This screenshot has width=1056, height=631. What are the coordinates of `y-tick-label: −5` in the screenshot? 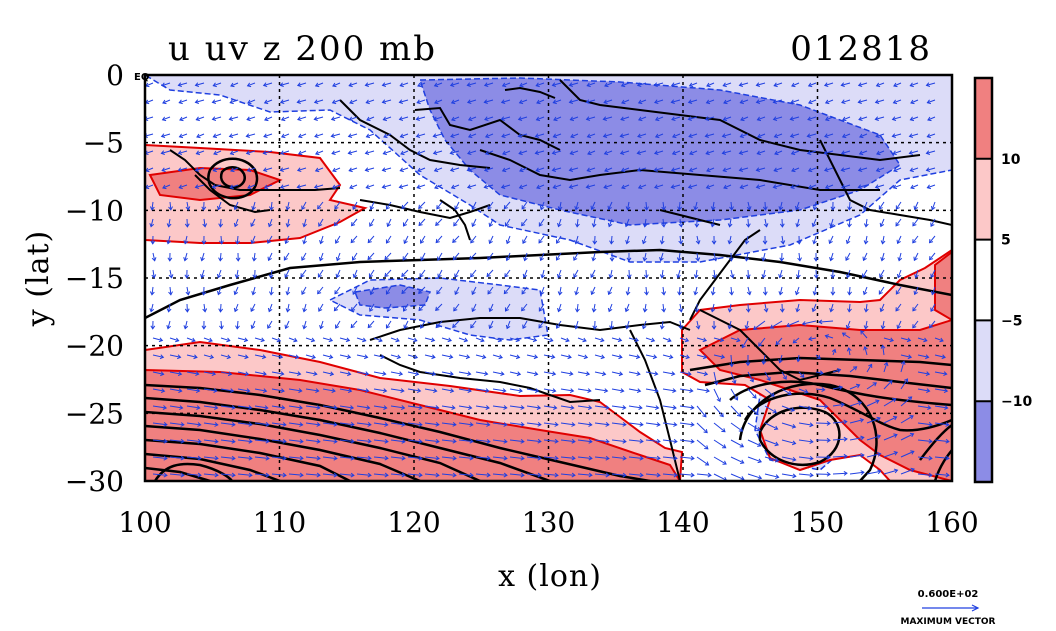 It's located at (103, 143).